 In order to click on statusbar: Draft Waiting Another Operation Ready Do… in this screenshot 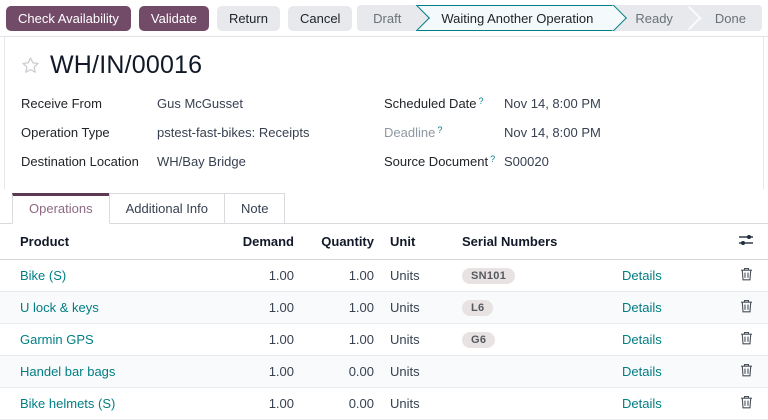, I will do `click(559, 18)`.